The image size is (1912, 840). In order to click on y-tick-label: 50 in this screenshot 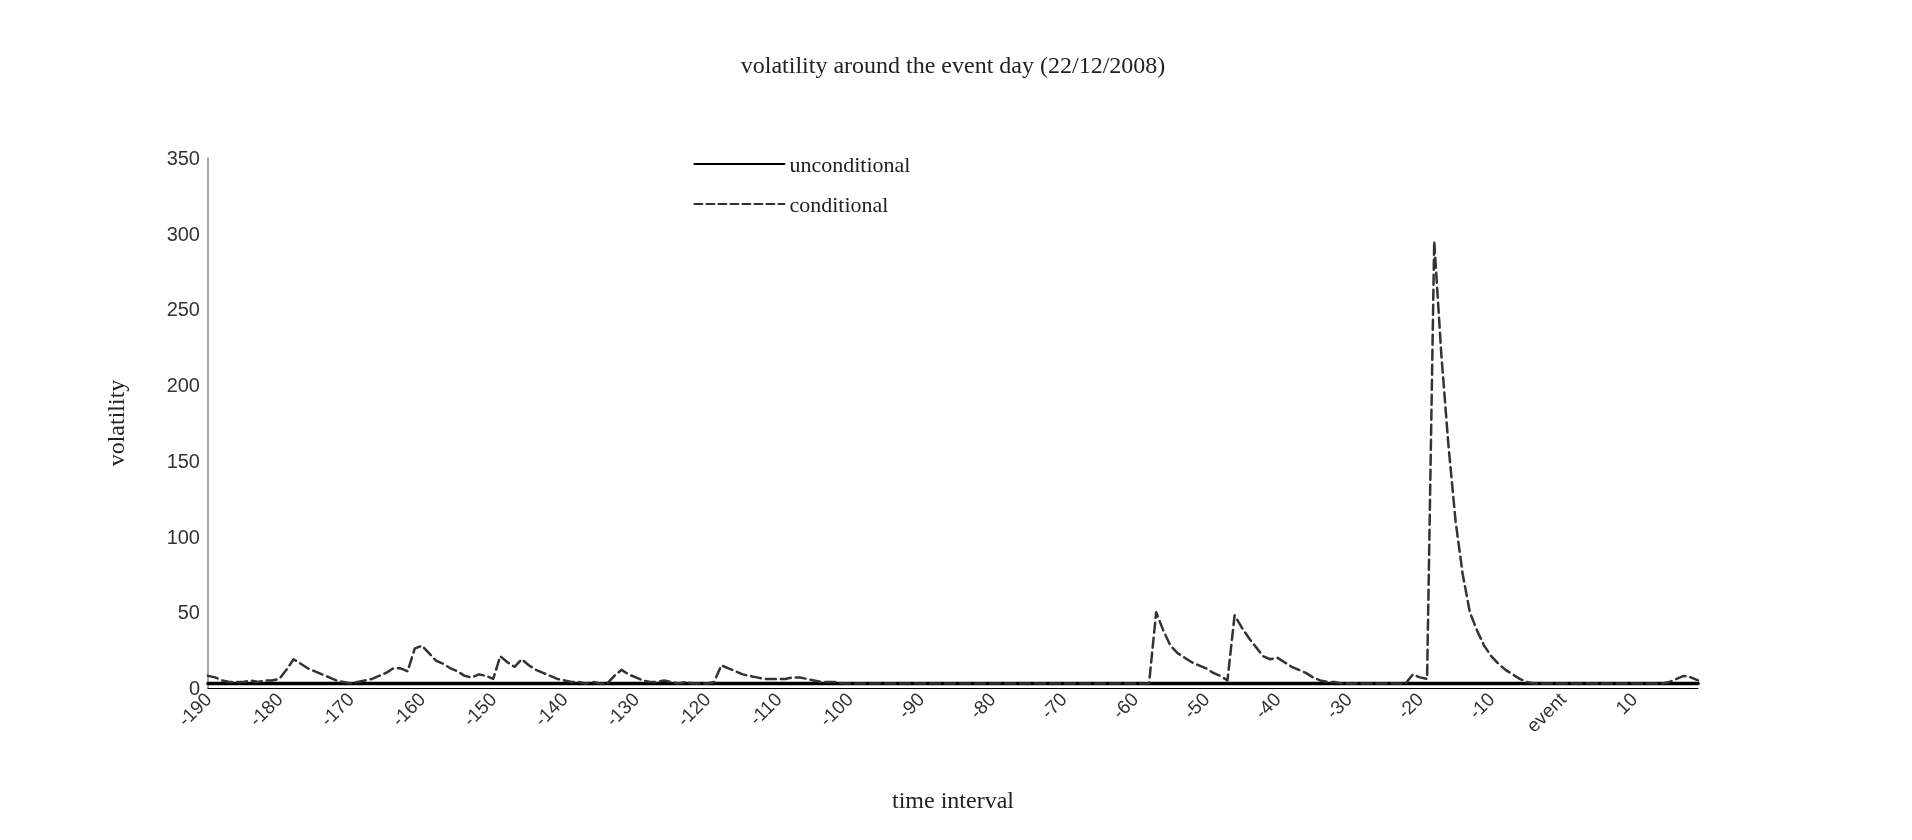, I will do `click(188, 612)`.